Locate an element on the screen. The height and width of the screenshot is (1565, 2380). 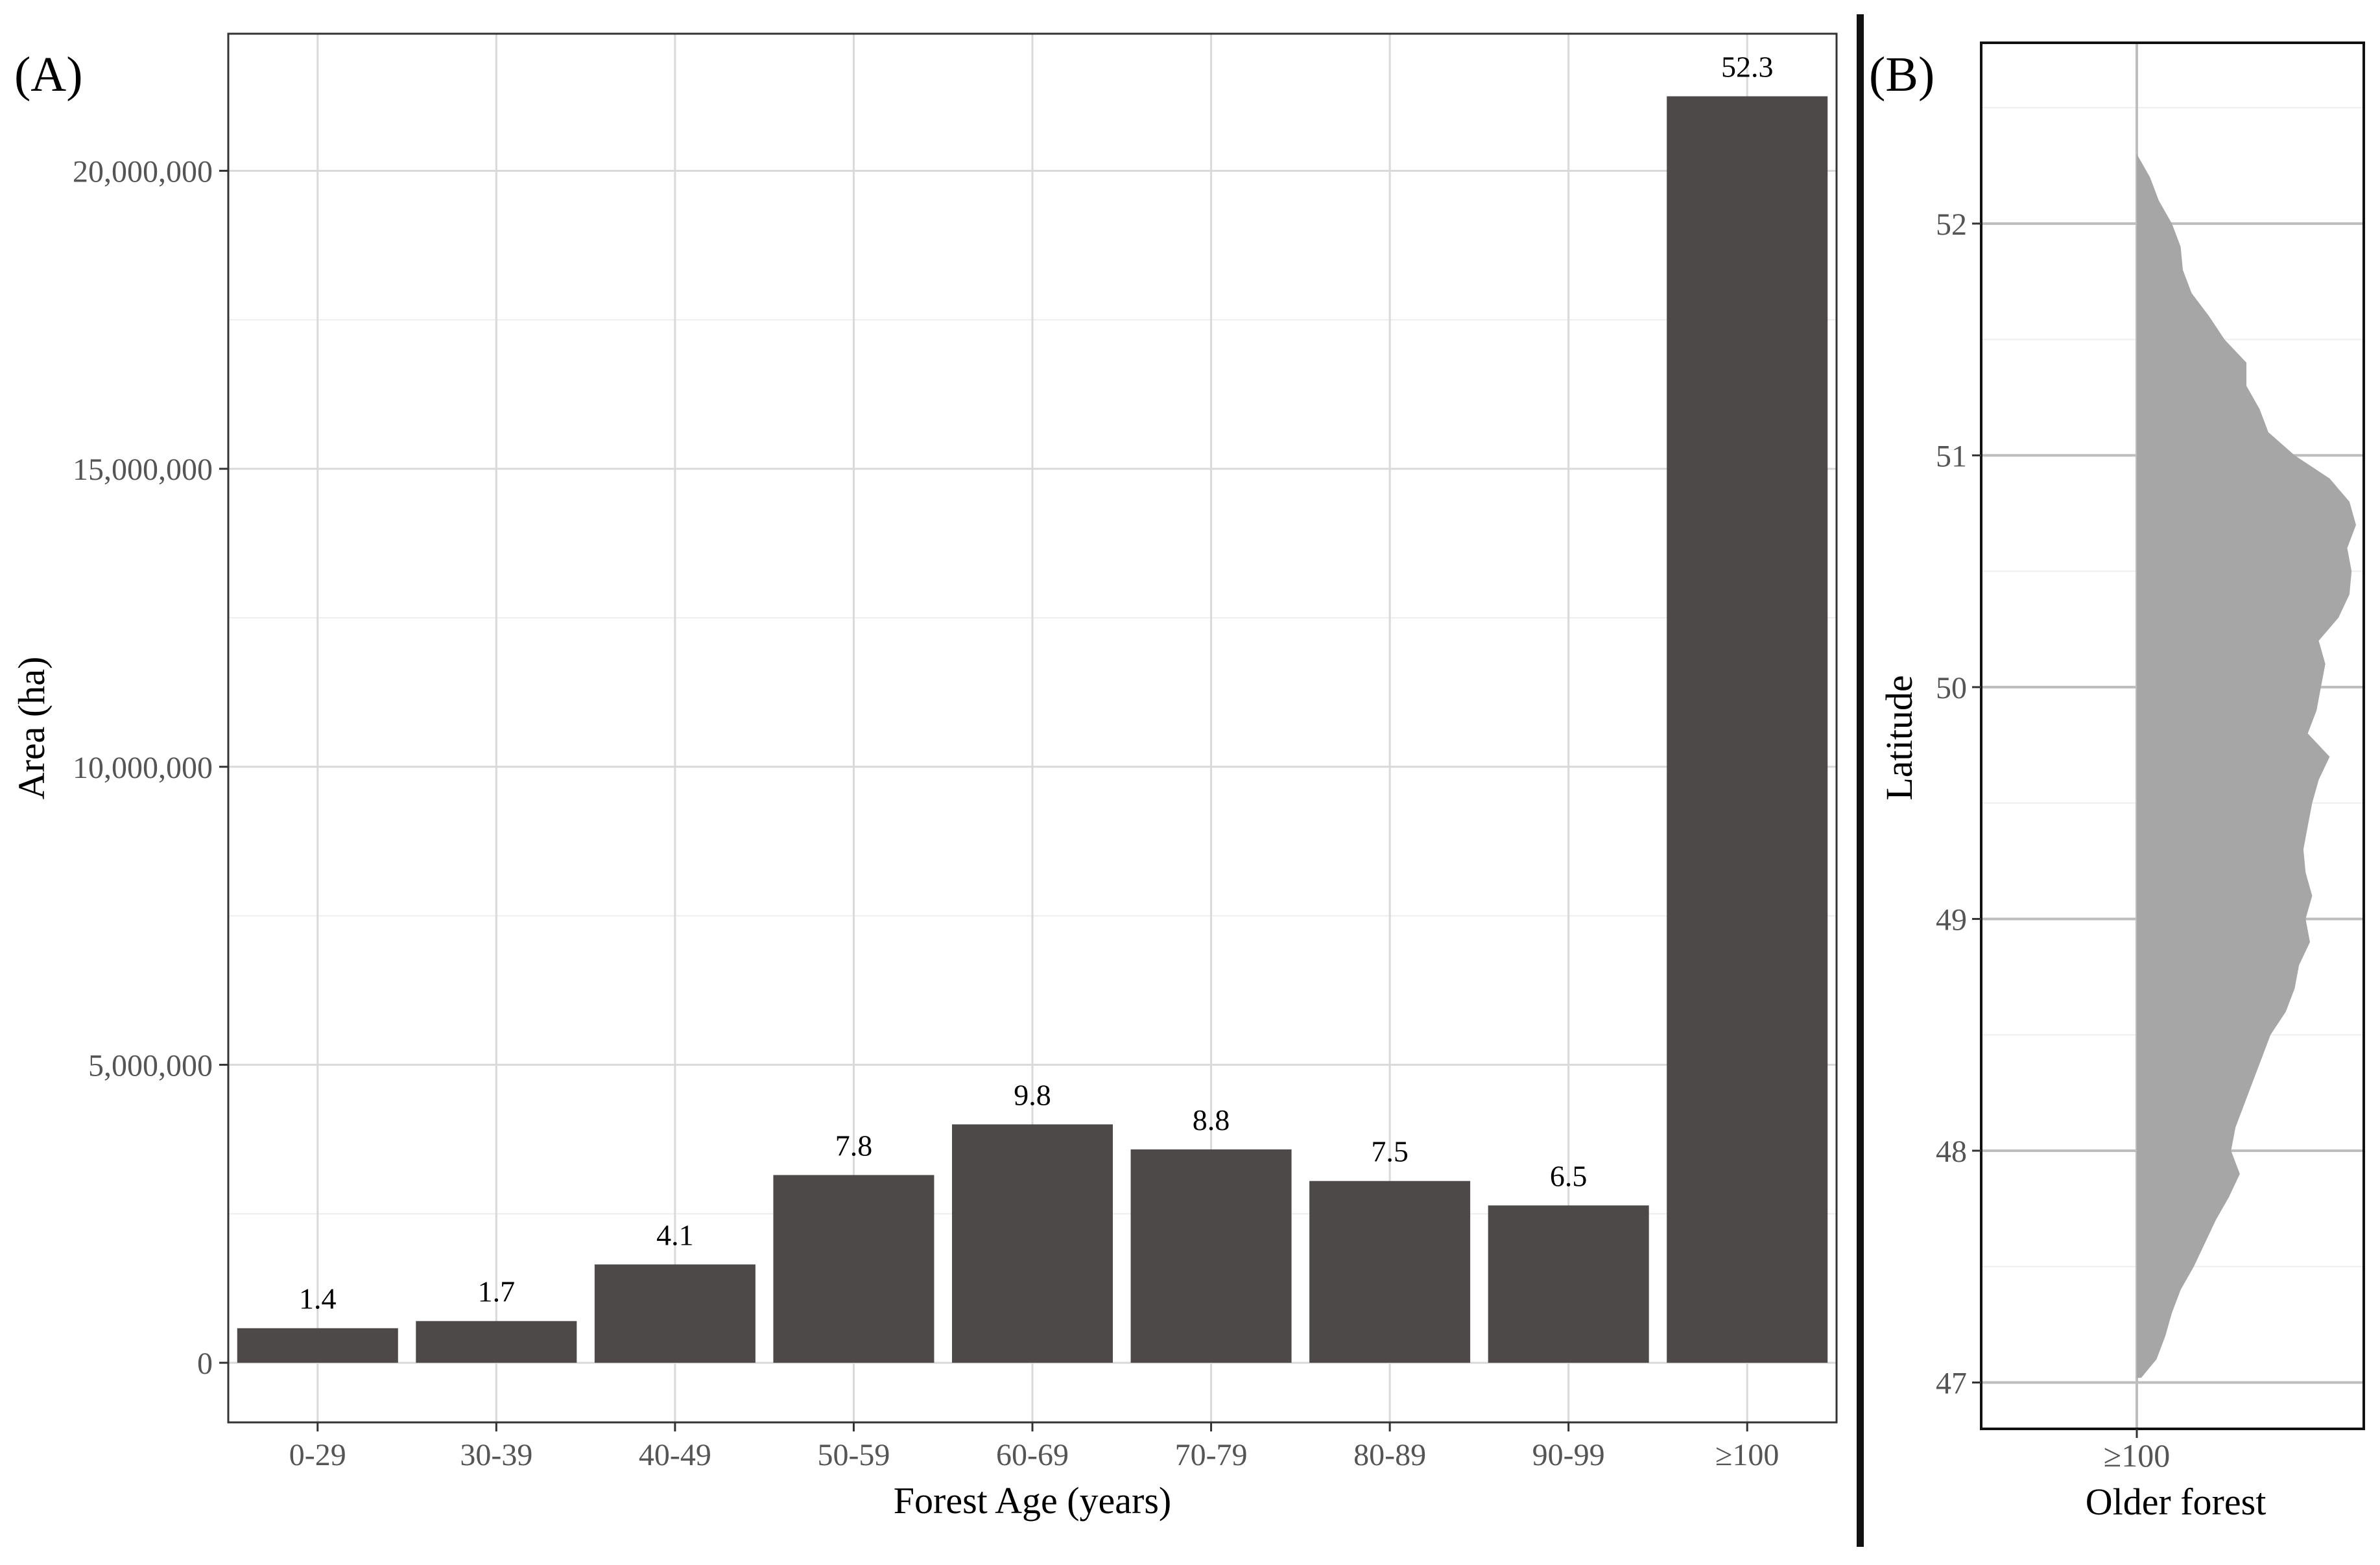
data-label: 9.8 is located at coordinates (1033, 1094).